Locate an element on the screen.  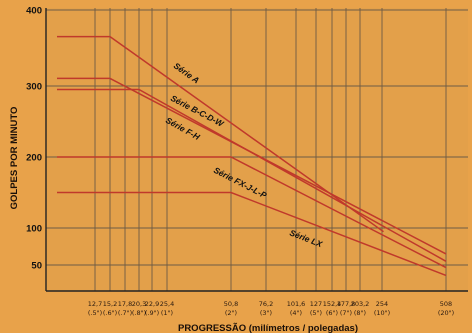
y-tick-label: 200 is located at coordinates (34, 158).